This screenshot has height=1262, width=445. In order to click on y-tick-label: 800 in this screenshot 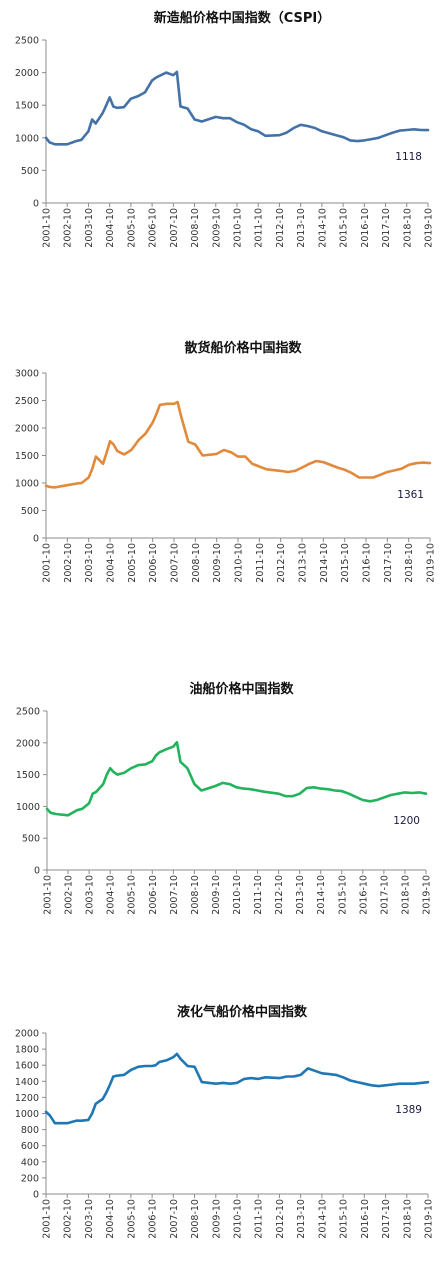, I will do `click(30, 1130)`.